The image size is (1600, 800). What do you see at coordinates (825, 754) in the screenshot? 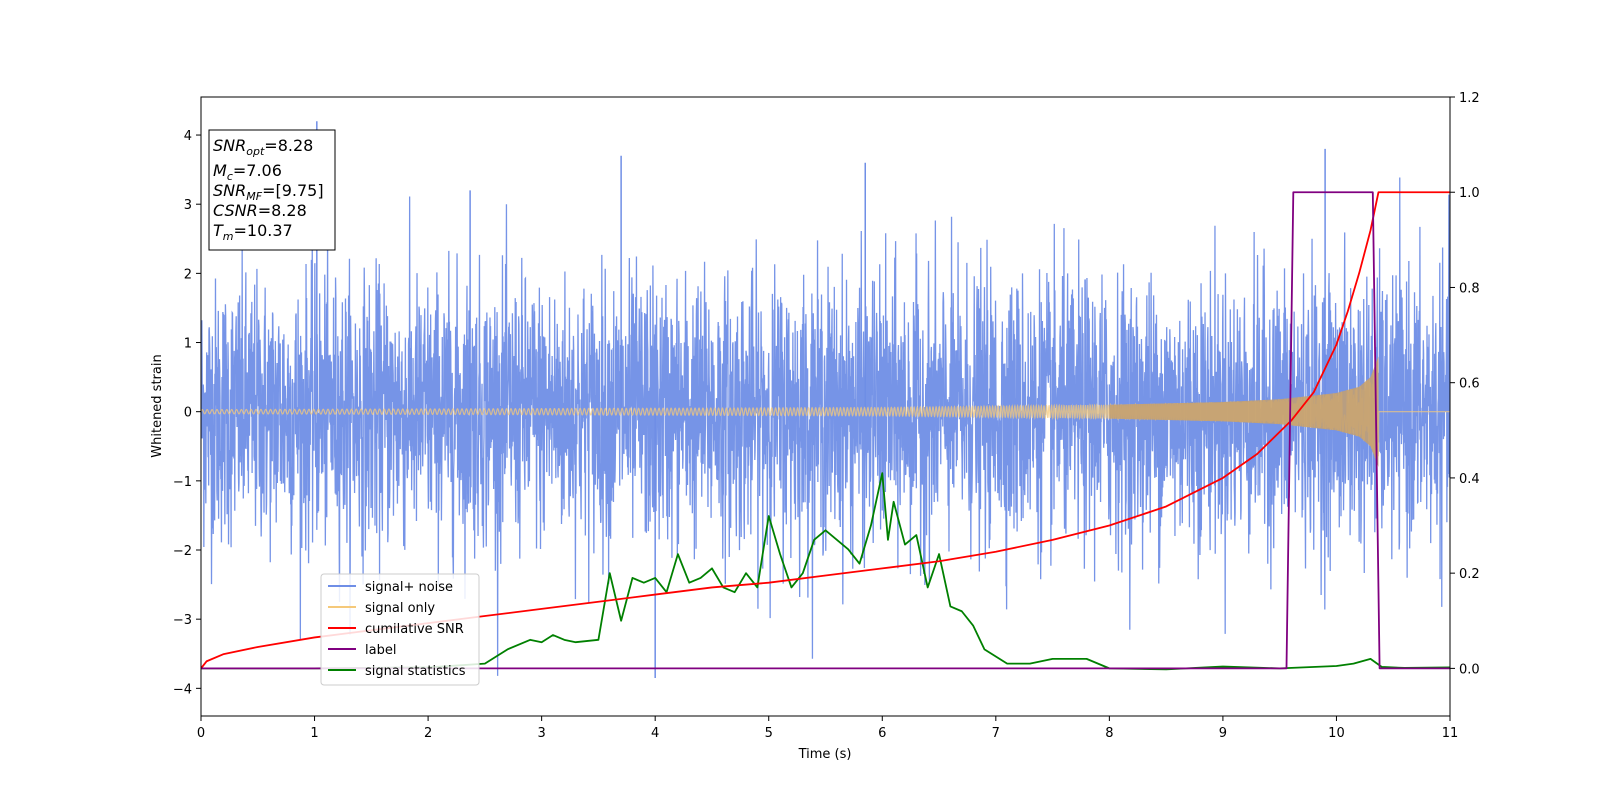
I see `x-axis-label: Time (s)` at bounding box center [825, 754].